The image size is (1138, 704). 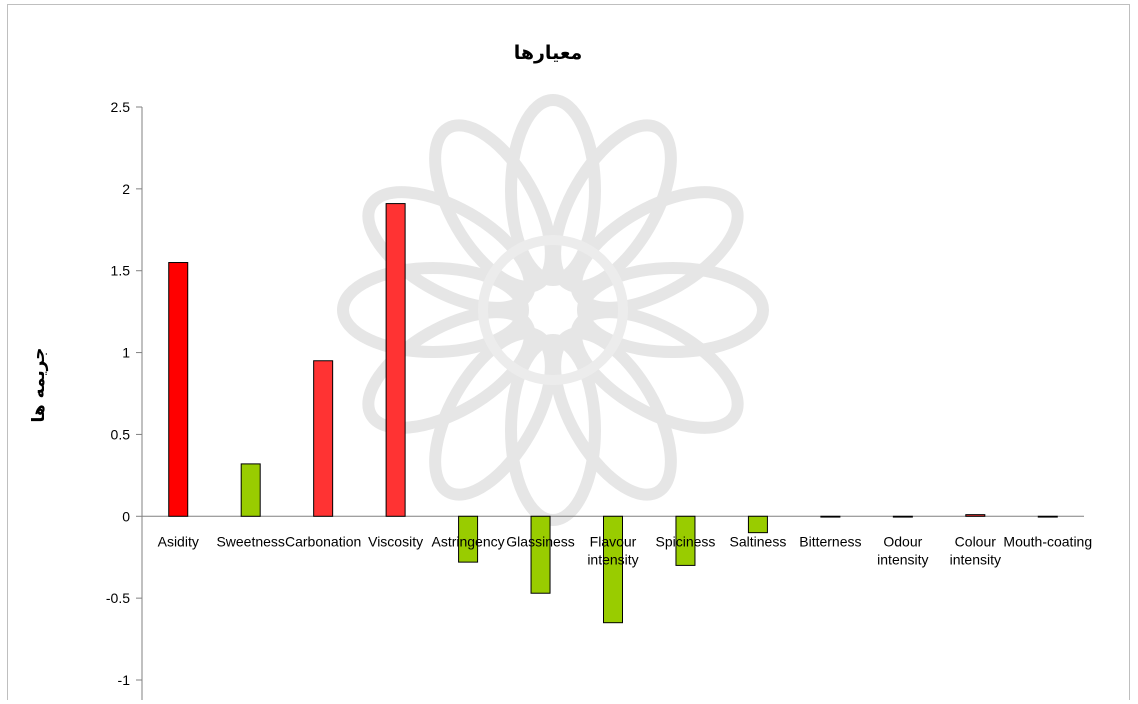 I want to click on category-label-line: Astringency, so click(x=467, y=541).